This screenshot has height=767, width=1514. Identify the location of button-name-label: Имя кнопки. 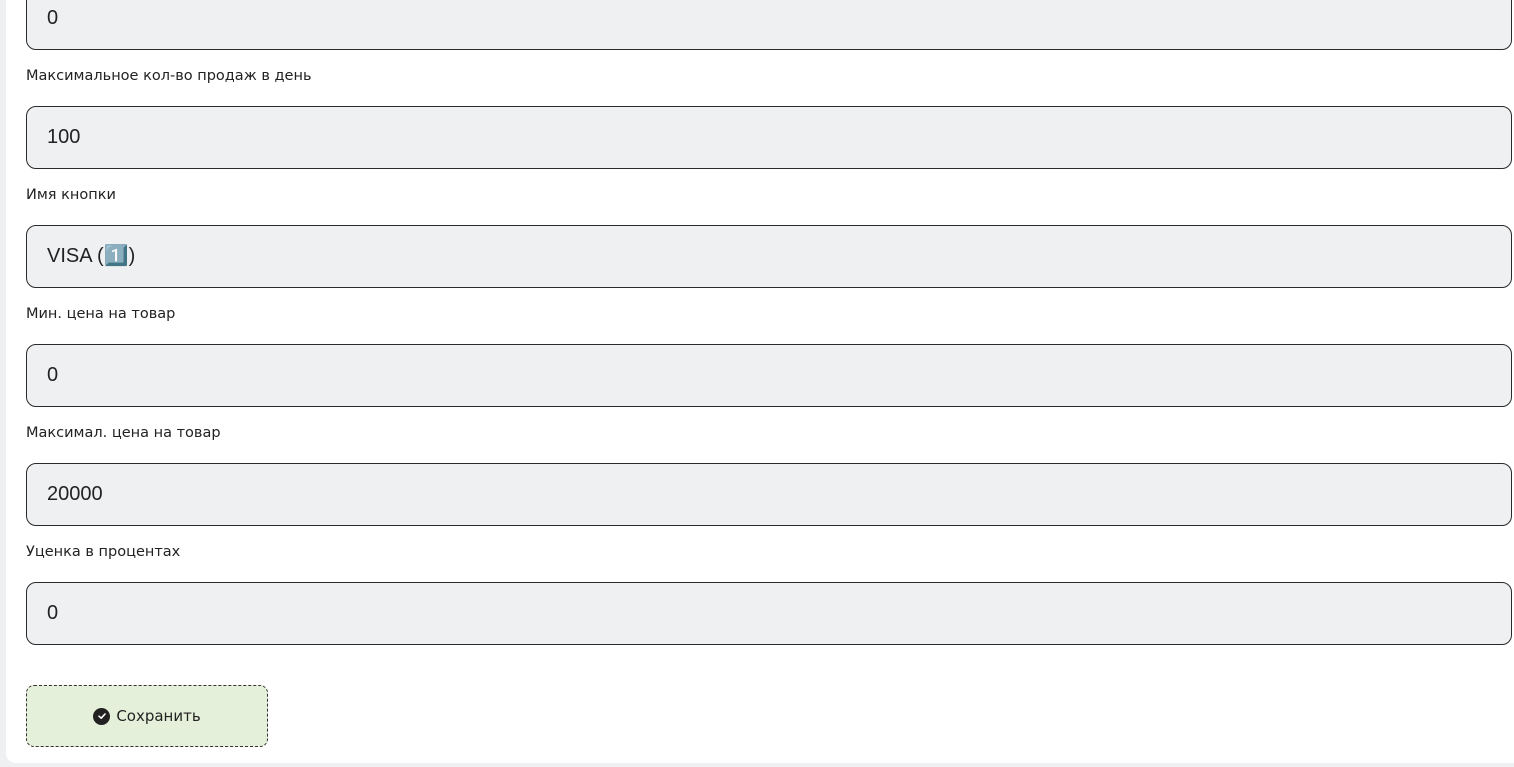
(71, 195).